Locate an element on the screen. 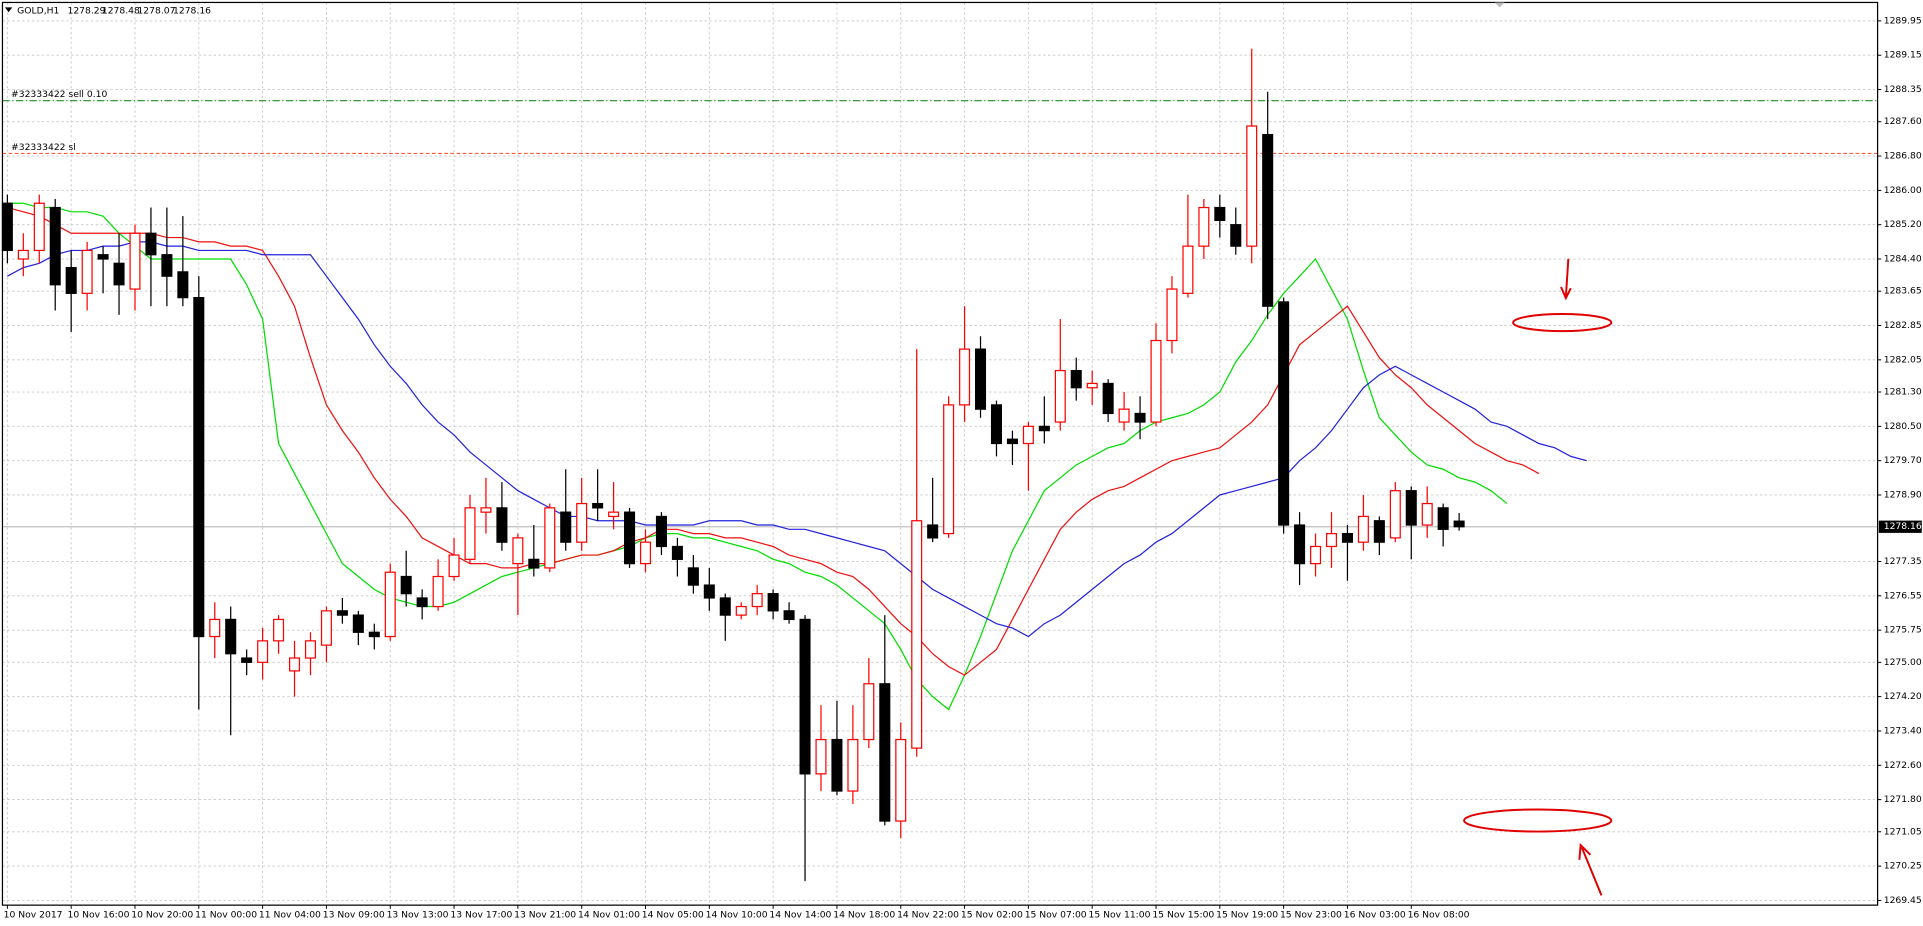 This screenshot has width=1923, height=926. order-label: #32333422 sl is located at coordinates (43, 147).